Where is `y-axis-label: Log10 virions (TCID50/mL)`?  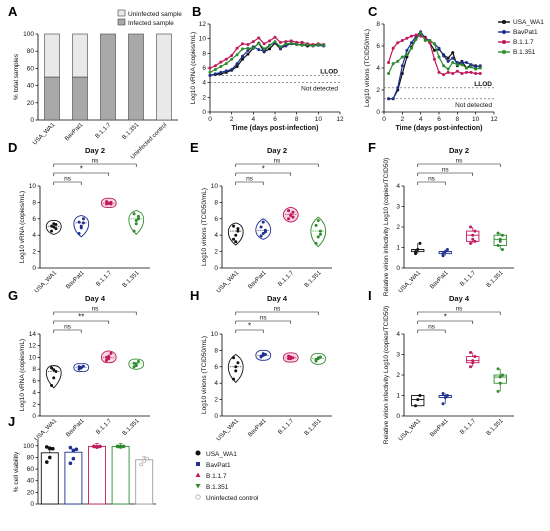 y-axis-label: Log10 virions (TCID50/mL) is located at coordinates (367, 68).